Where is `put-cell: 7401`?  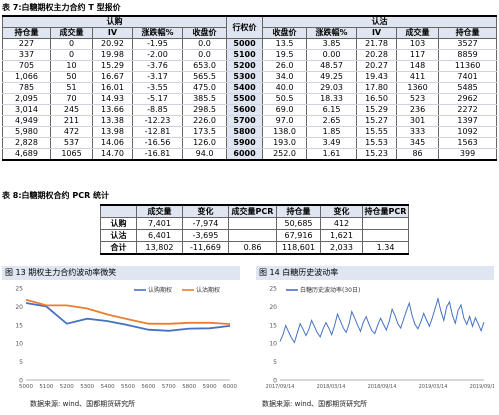 put-cell: 7401 is located at coordinates (468, 77).